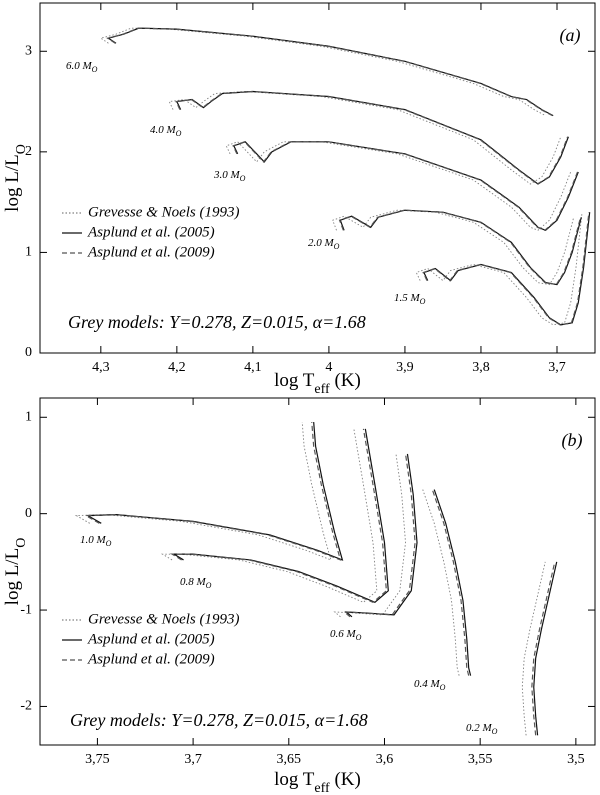 This screenshot has height=795, width=600. I want to click on y-tick-label: 2, so click(28, 151).